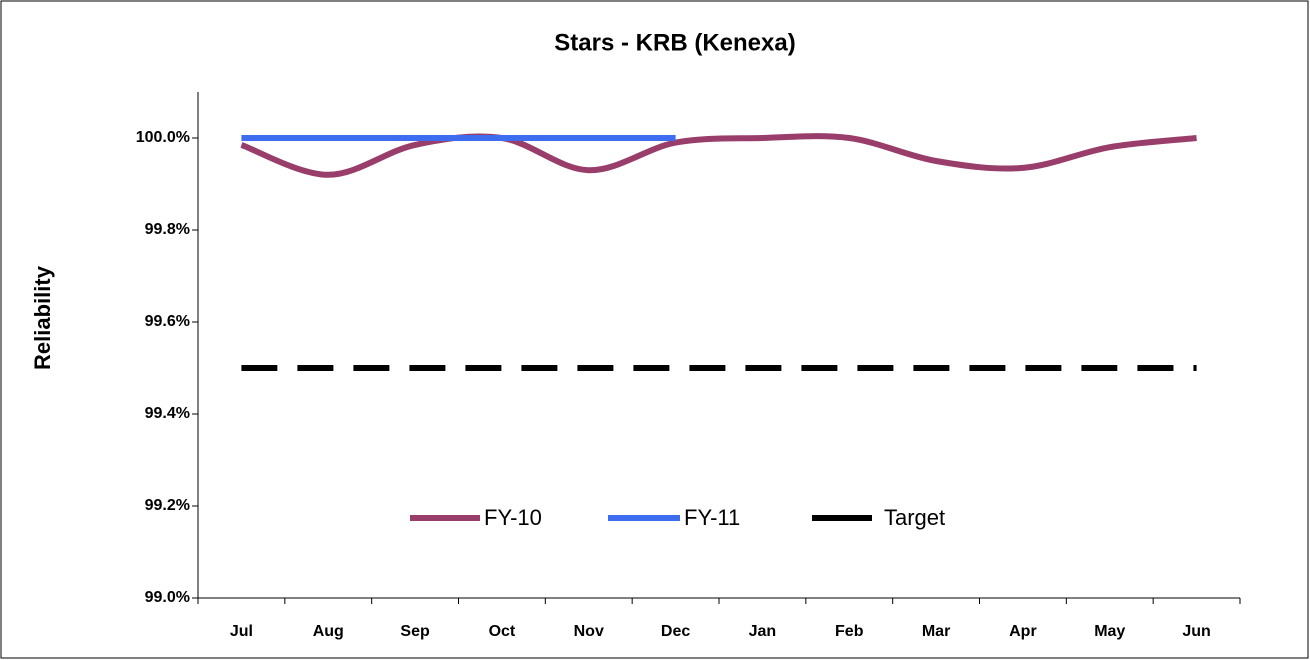 This screenshot has width=1310, height=660. What do you see at coordinates (513, 517) in the screenshot?
I see `legend-label: FY-10` at bounding box center [513, 517].